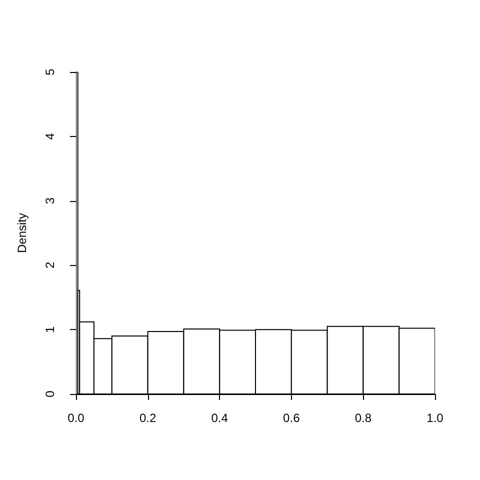  I want to click on x-tick-label: 0.6, so click(291, 418).